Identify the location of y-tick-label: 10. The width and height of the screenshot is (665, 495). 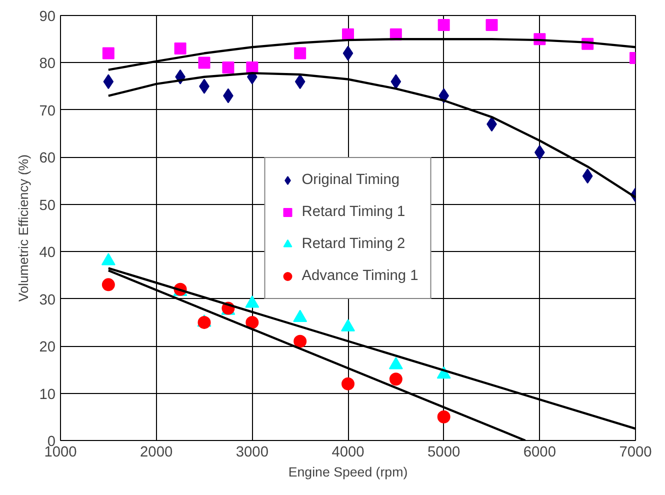
(47, 394).